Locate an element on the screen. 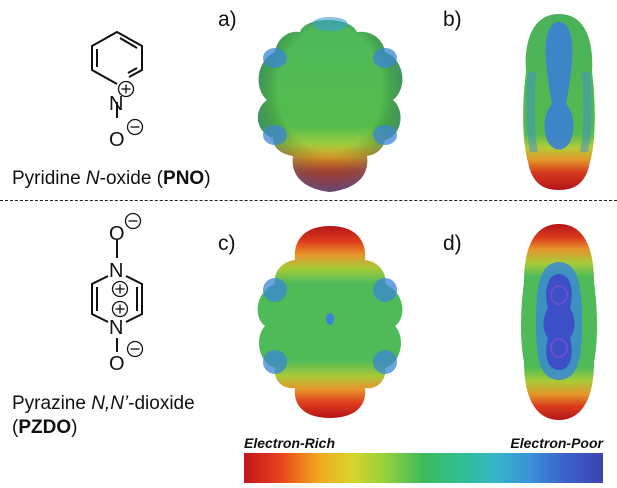 The image size is (617, 488). pno-minus-charge is located at coordinates (135, 127).